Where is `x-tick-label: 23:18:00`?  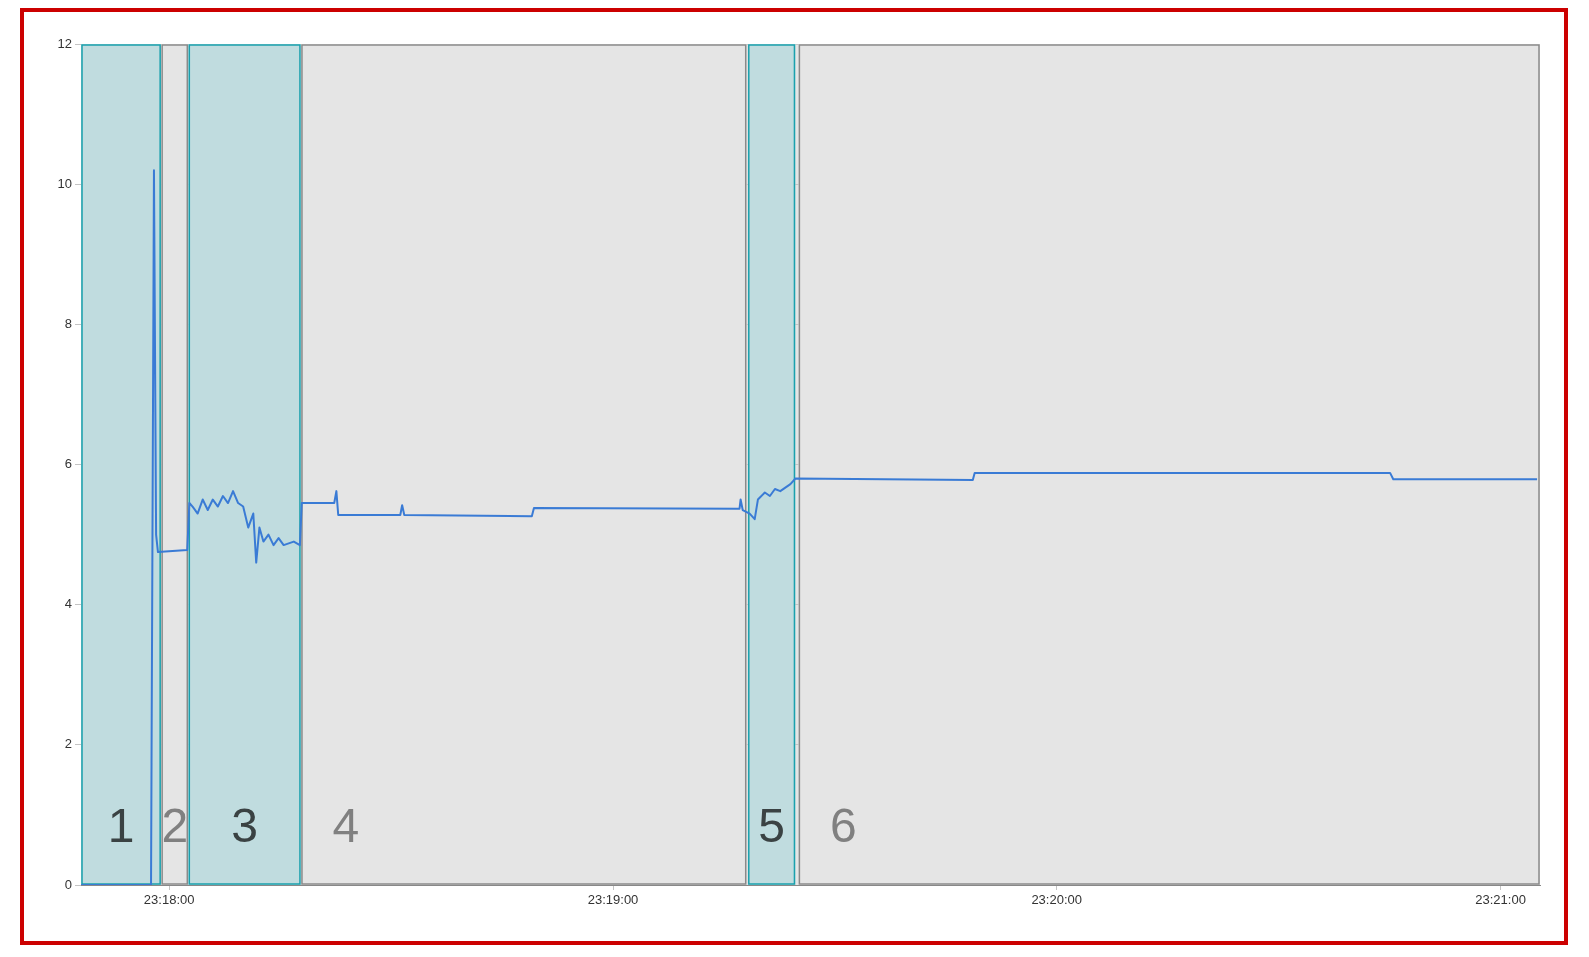 x-tick-label: 23:18:00 is located at coordinates (169, 900).